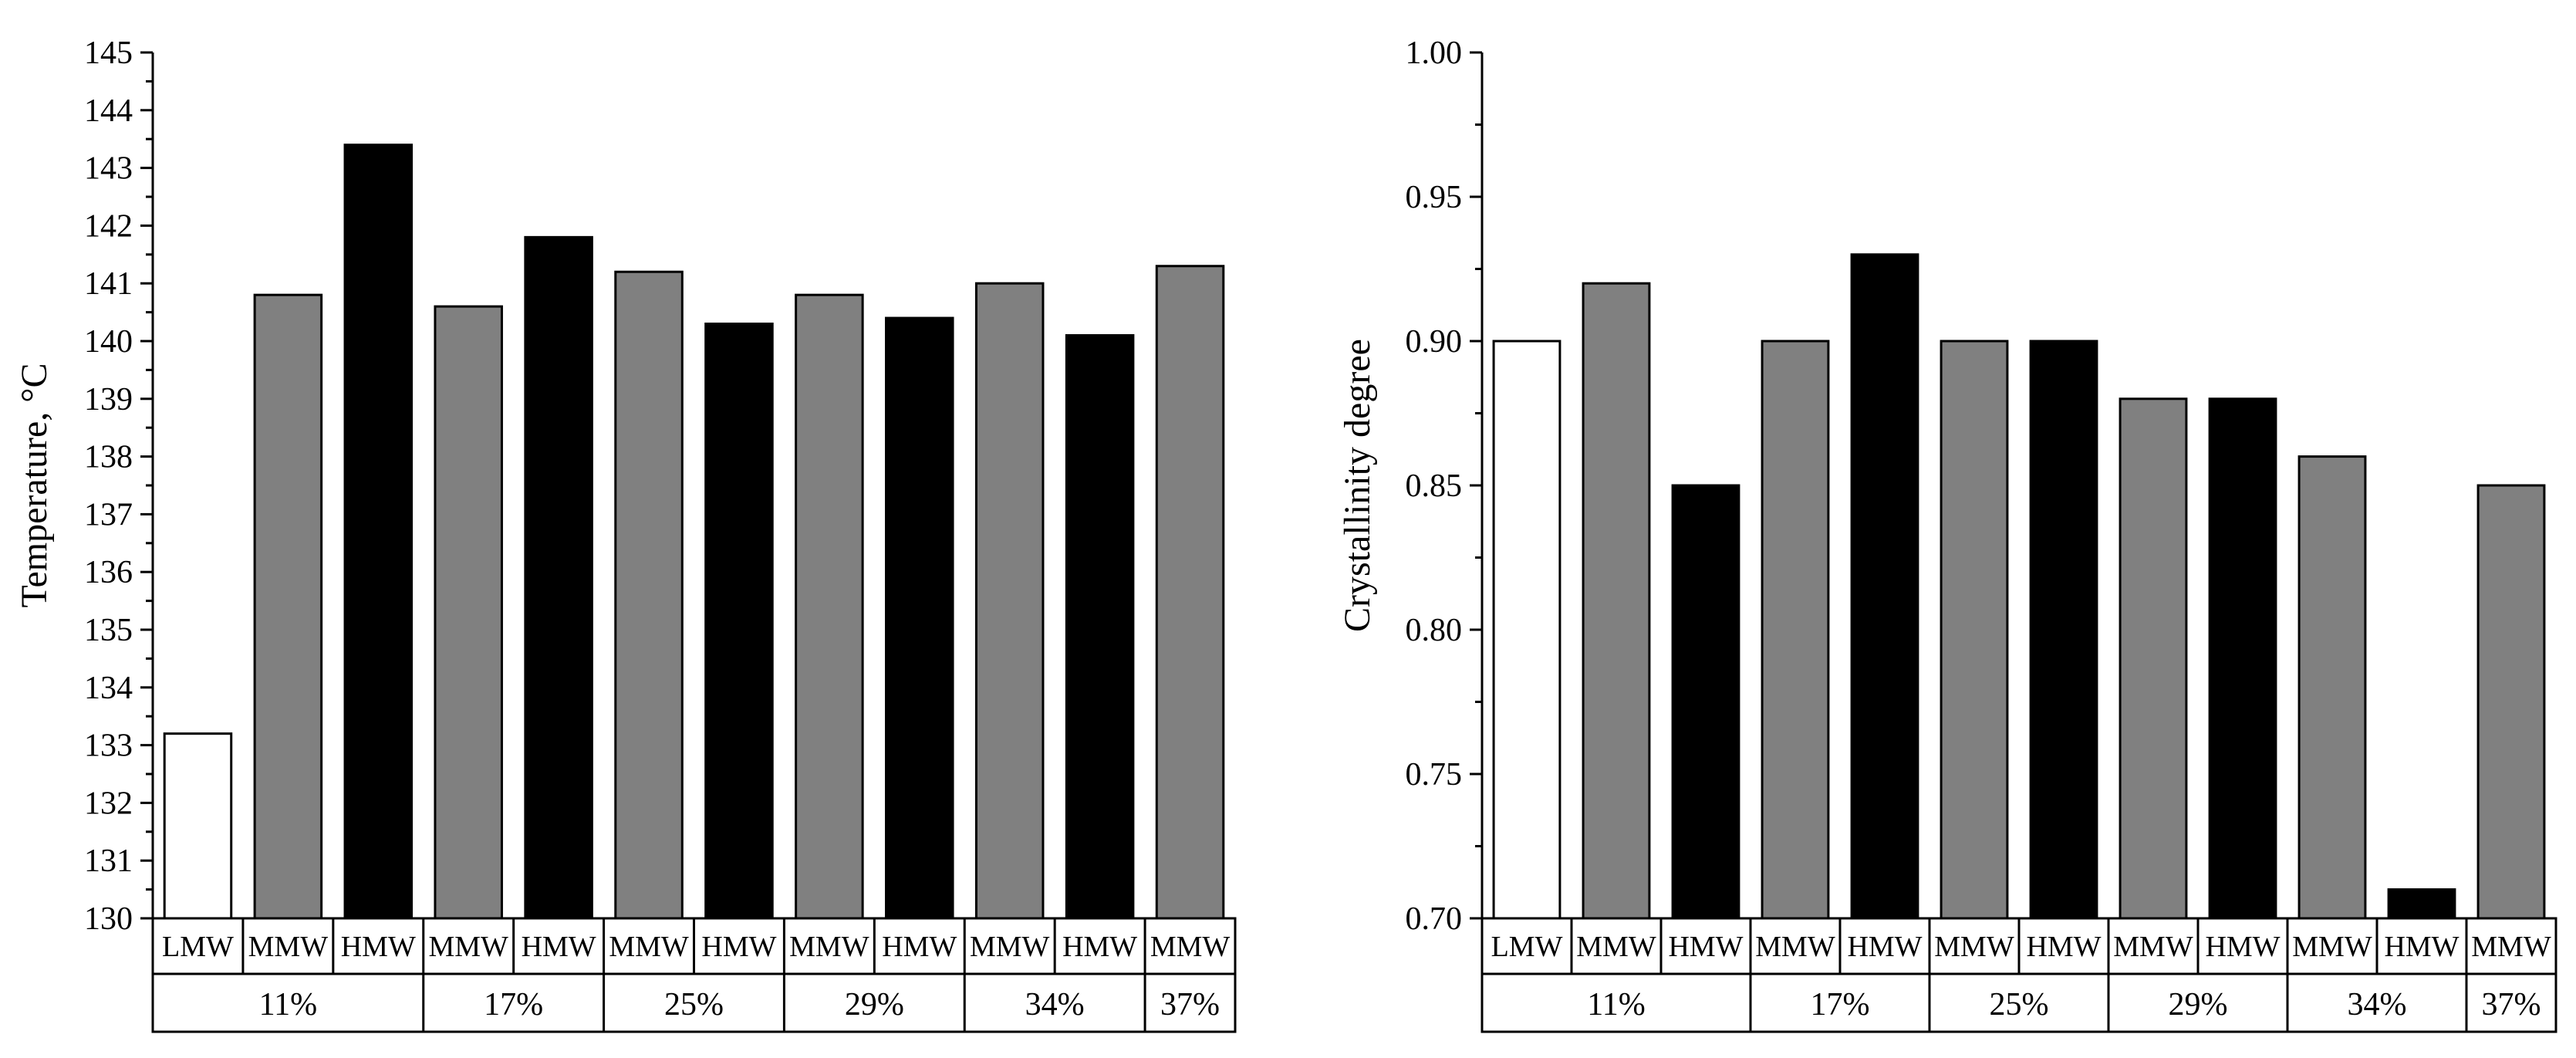 The width and height of the screenshot is (2576, 1058). What do you see at coordinates (1434, 486) in the screenshot?
I see `y-tick-label: 0.85` at bounding box center [1434, 486].